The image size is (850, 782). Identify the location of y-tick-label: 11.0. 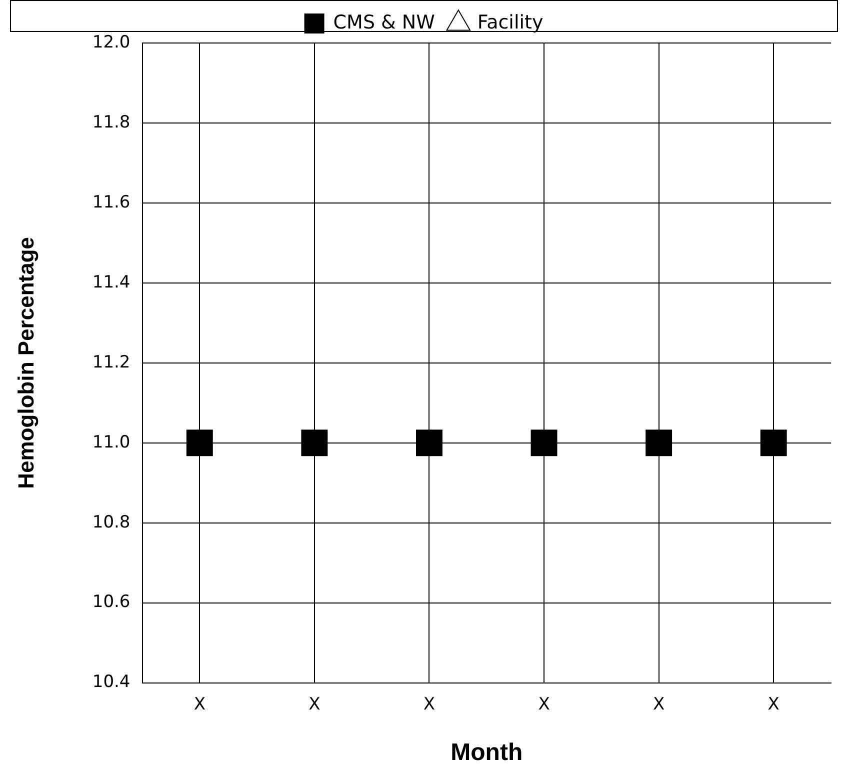
(111, 442).